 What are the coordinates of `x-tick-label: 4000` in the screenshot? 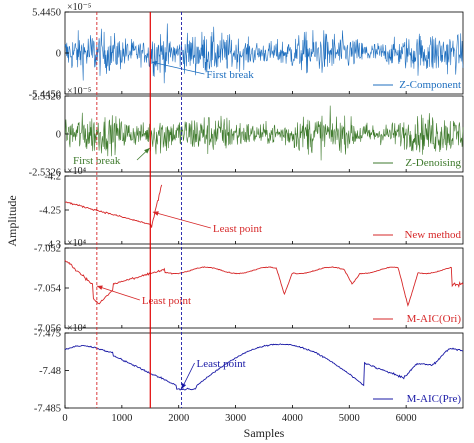 It's located at (292, 418).